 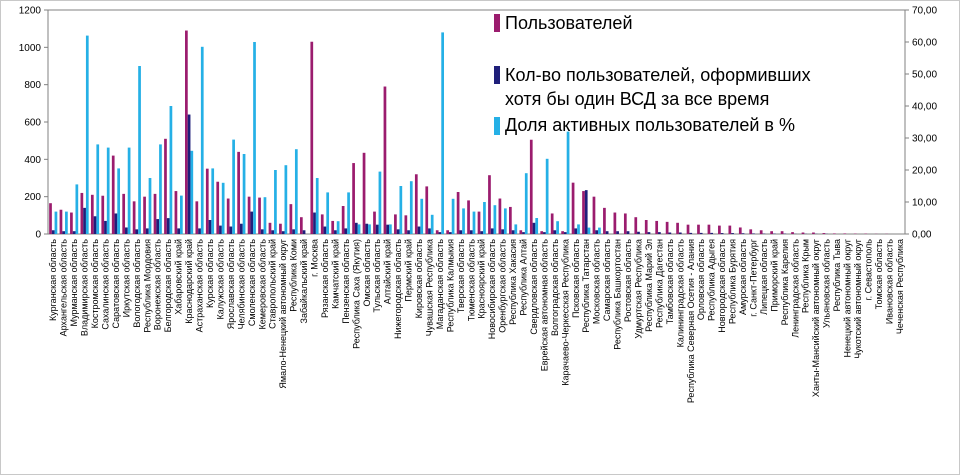 I want to click on y2-tick-label: 20,00, so click(x=924, y=171).